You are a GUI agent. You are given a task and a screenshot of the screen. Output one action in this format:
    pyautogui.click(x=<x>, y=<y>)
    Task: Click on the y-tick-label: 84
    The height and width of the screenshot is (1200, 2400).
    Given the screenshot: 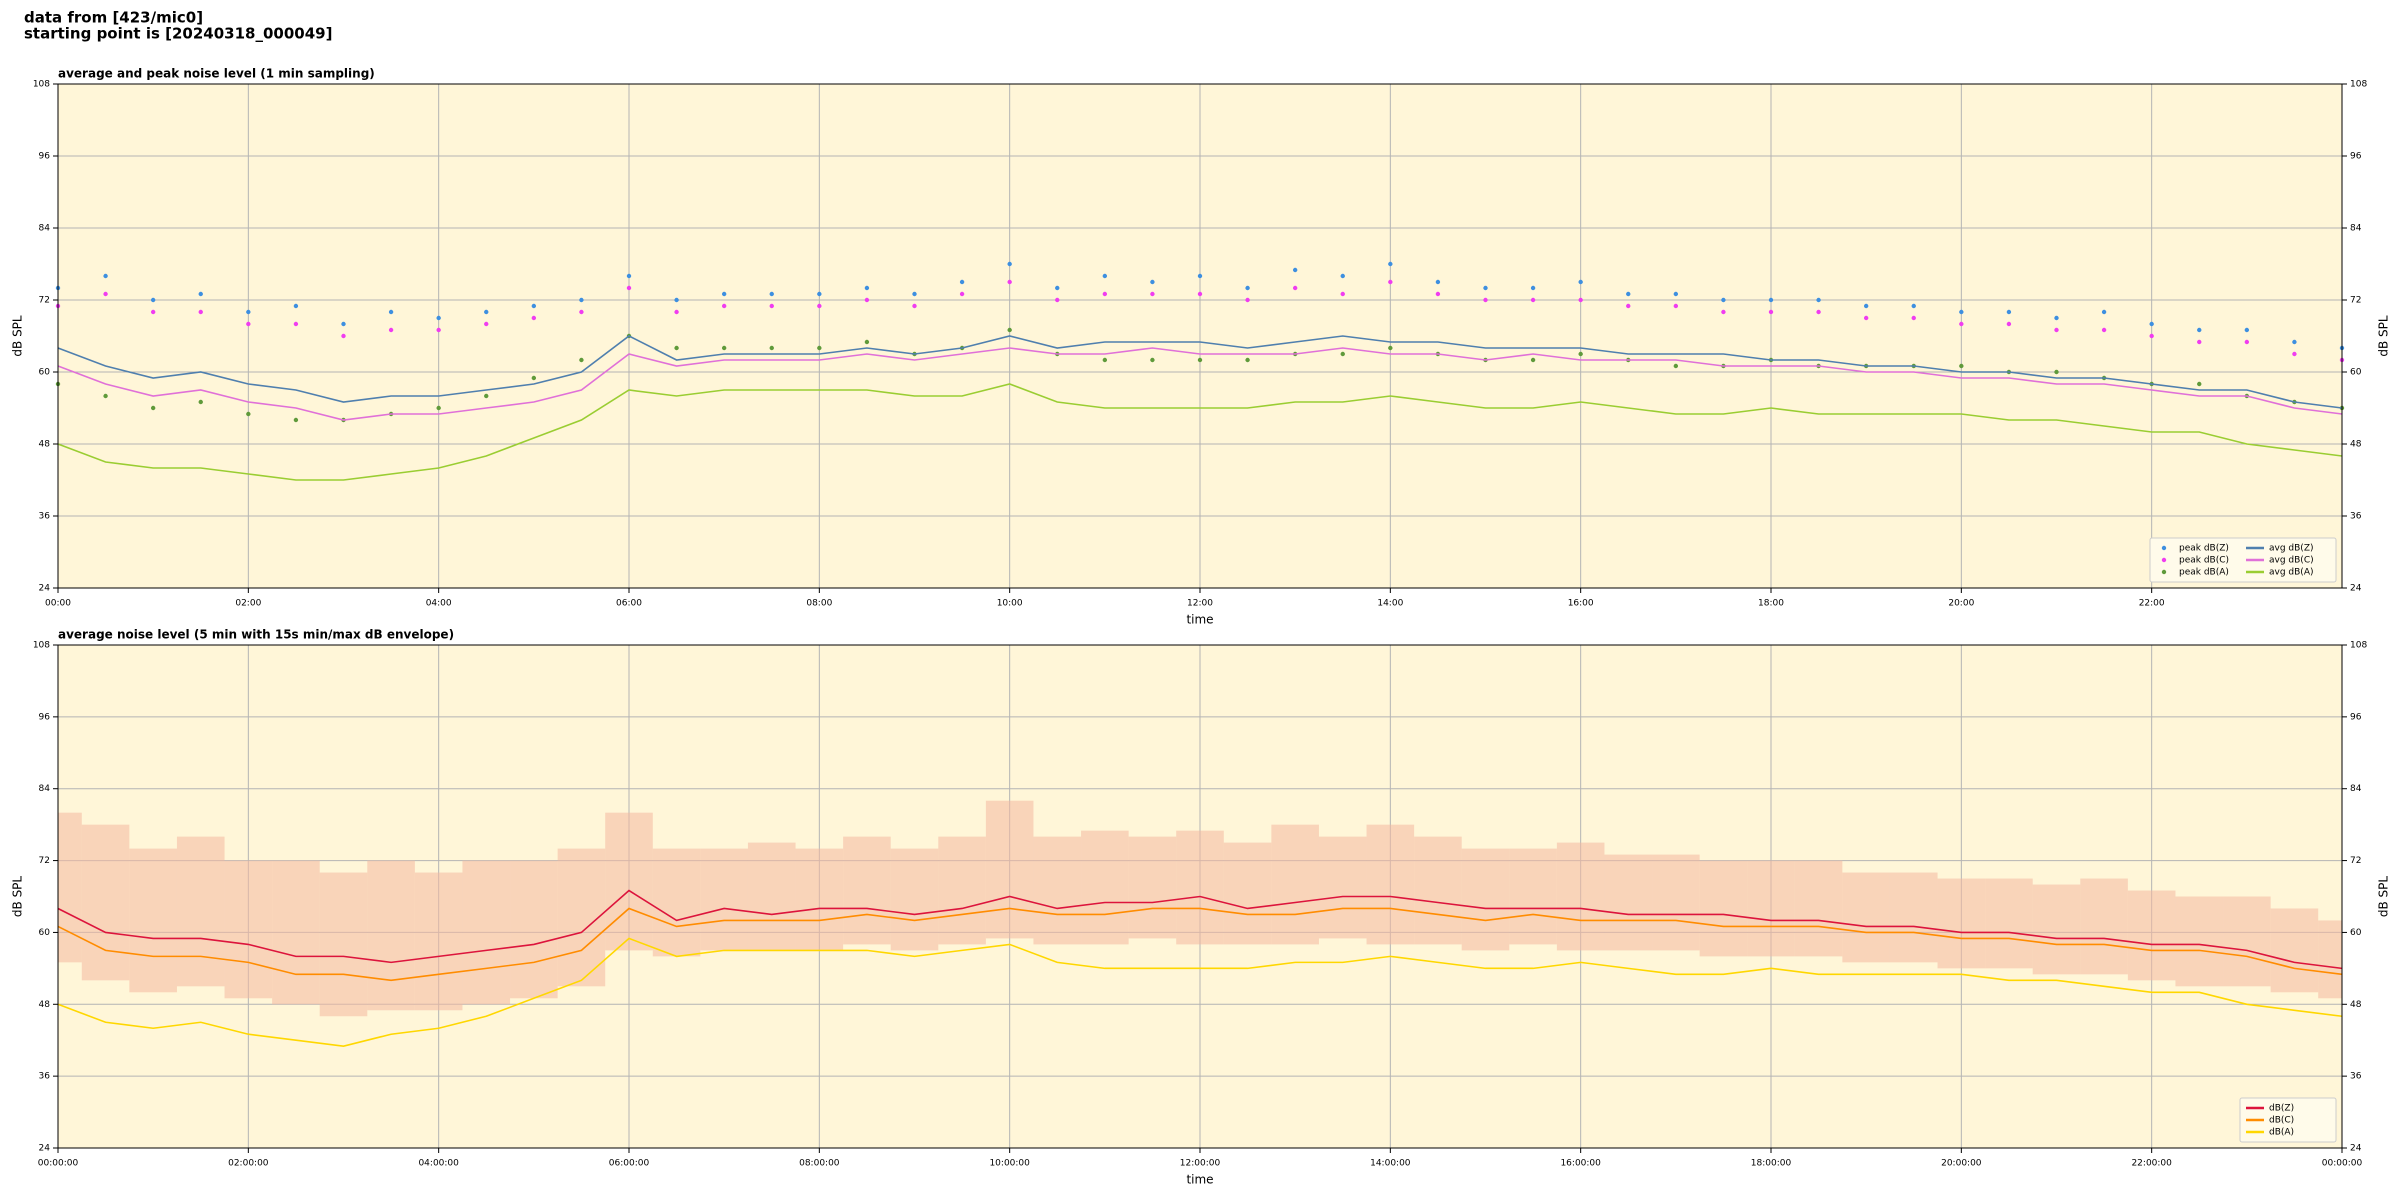 What is the action you would take?
    pyautogui.click(x=45, y=789)
    